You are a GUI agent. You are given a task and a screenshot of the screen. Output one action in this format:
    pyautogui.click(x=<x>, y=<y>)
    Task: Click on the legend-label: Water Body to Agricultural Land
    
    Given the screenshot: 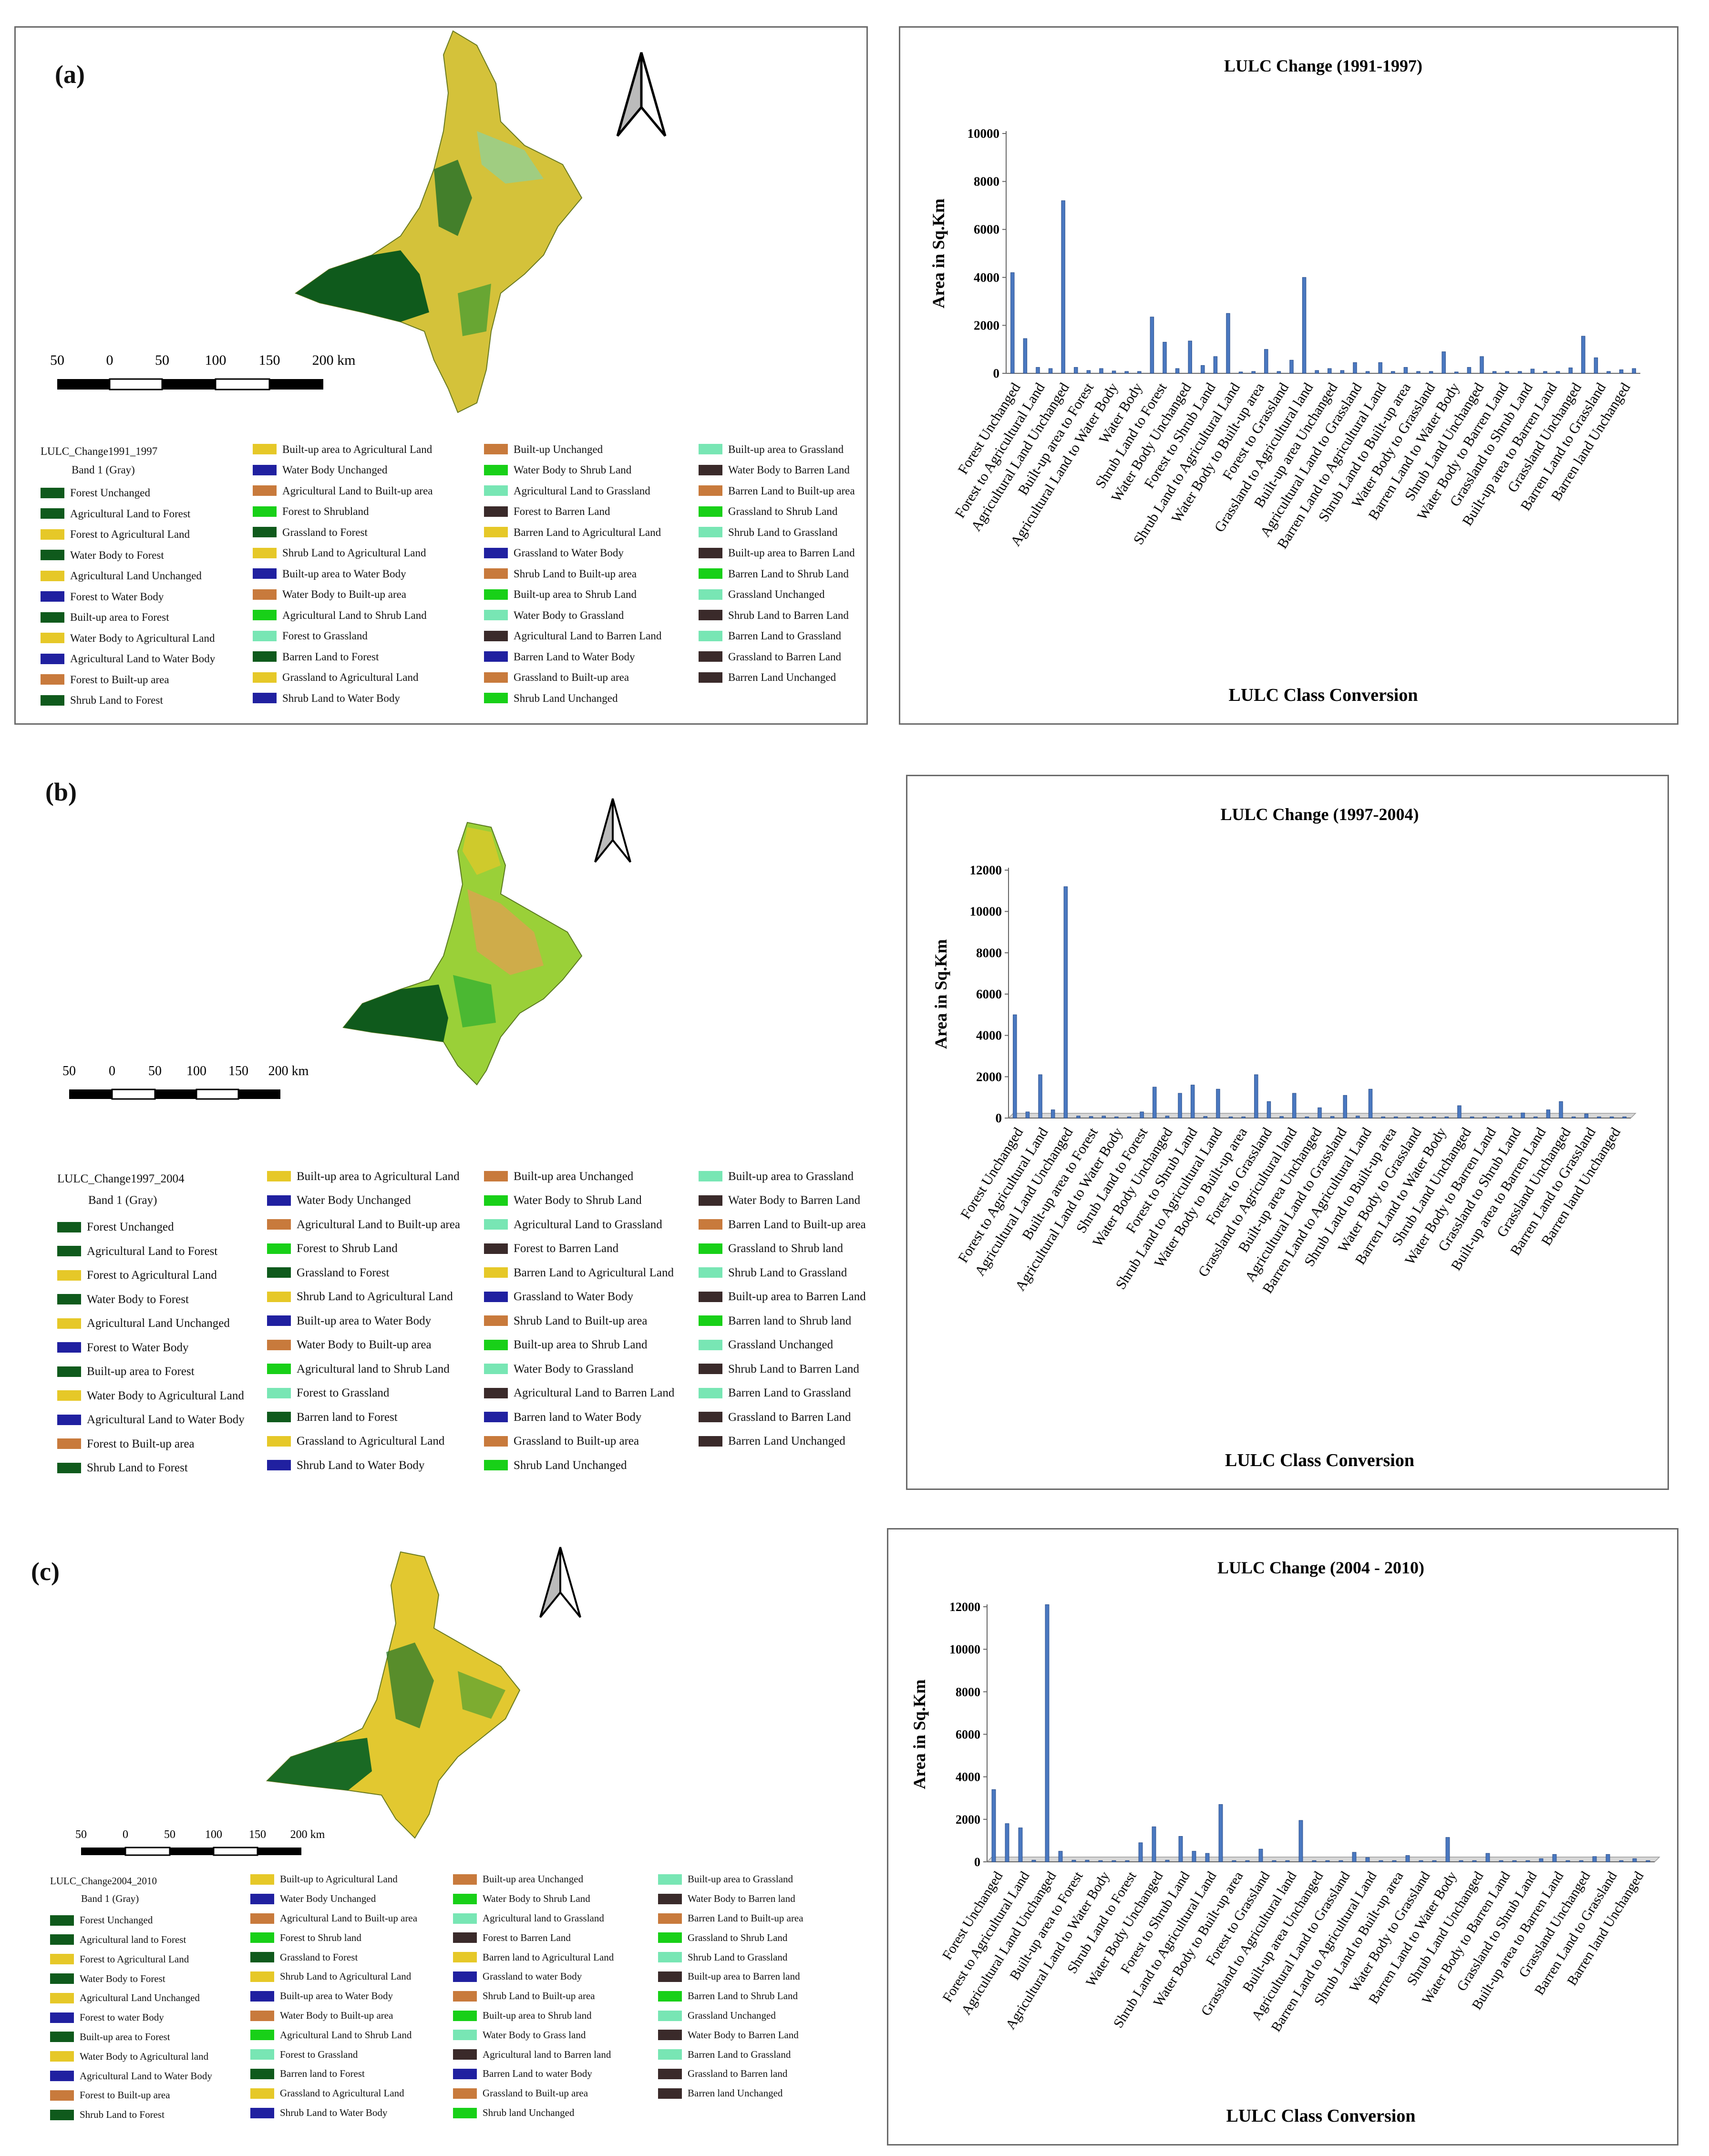 What is the action you would take?
    pyautogui.click(x=165, y=1395)
    